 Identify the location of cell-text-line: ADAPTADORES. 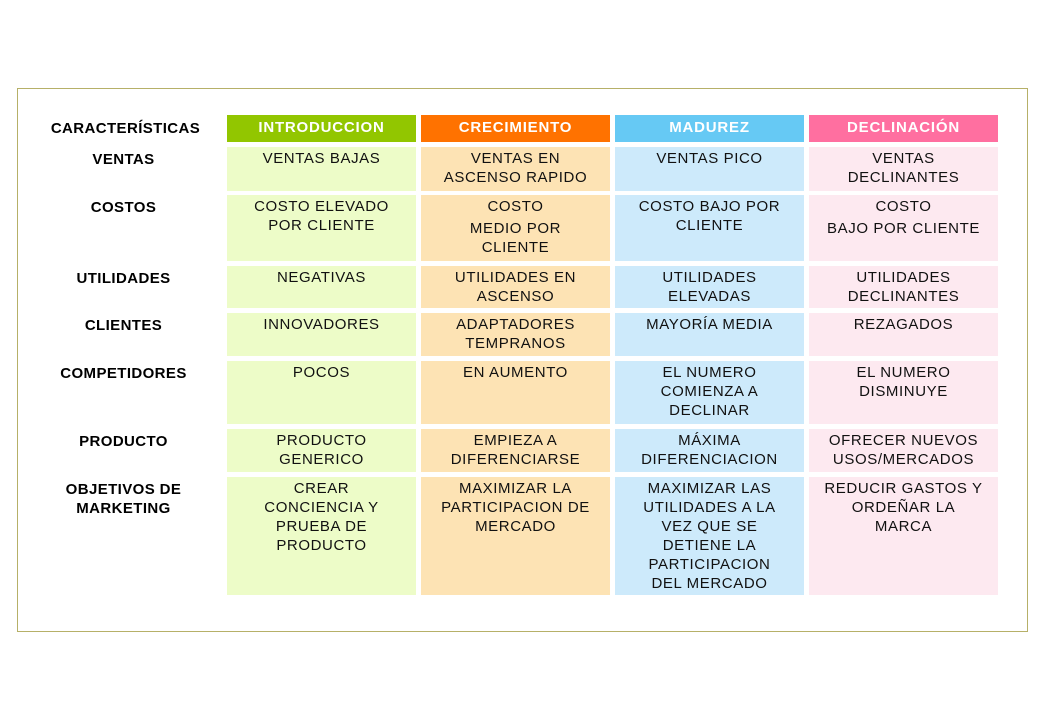
(515, 324).